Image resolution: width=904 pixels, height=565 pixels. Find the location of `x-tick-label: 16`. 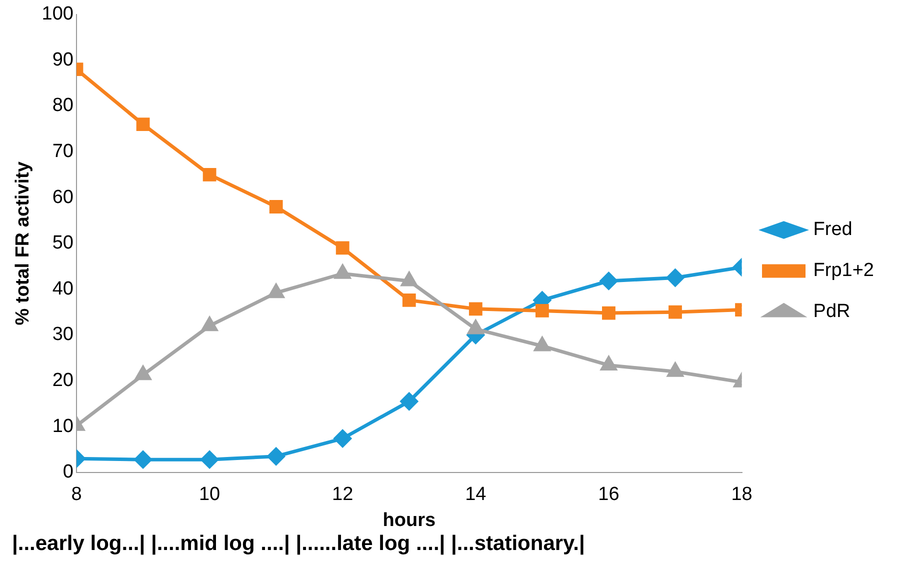

x-tick-label: 16 is located at coordinates (609, 495).